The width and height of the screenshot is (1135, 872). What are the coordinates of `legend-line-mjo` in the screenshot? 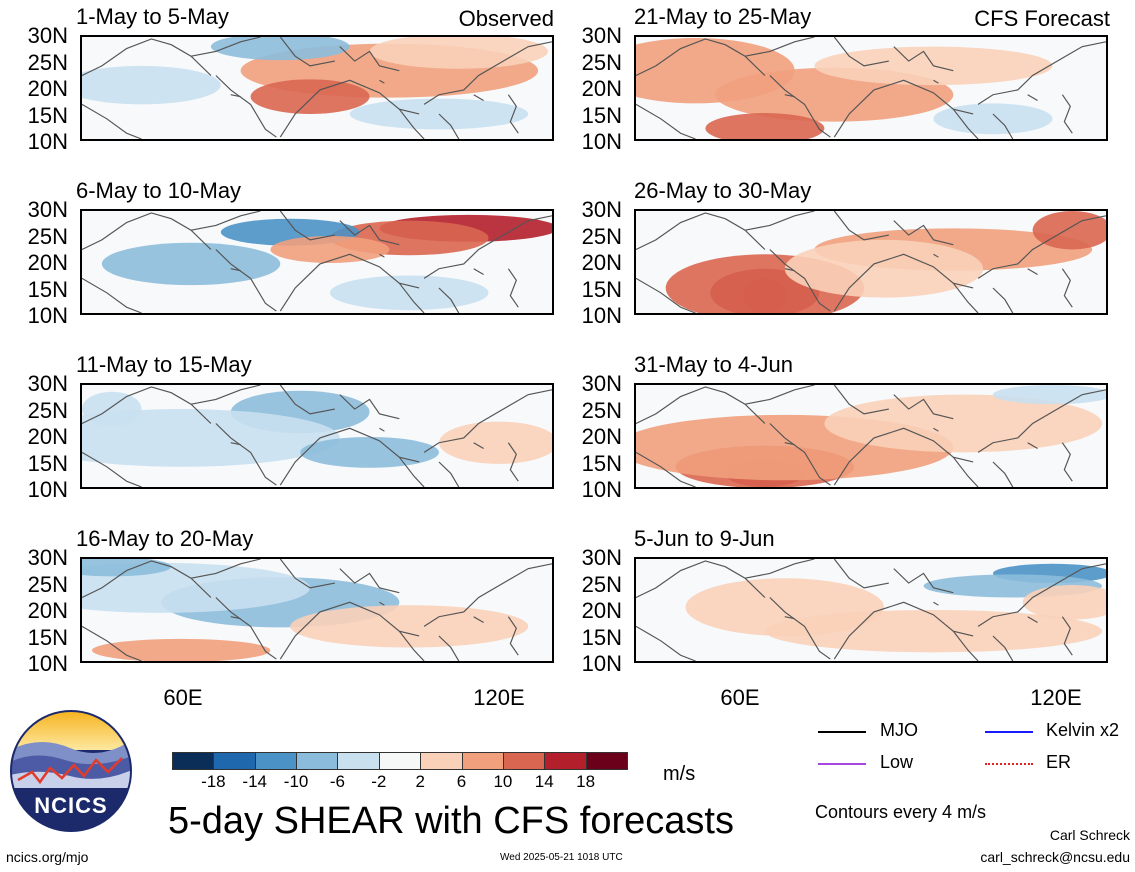 It's located at (842, 732).